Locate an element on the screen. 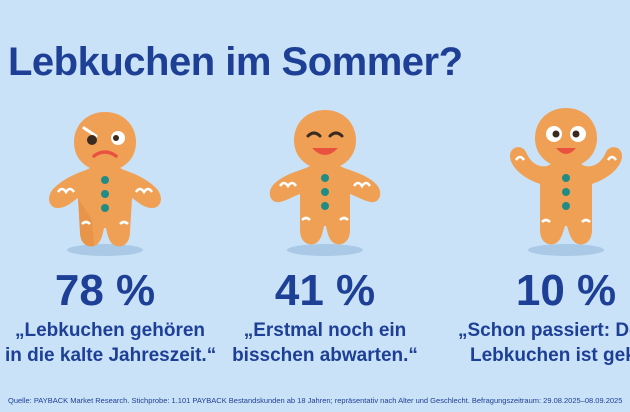 The width and height of the screenshot is (630, 412). happy-gingerbread-man-icon is located at coordinates (566, 182).